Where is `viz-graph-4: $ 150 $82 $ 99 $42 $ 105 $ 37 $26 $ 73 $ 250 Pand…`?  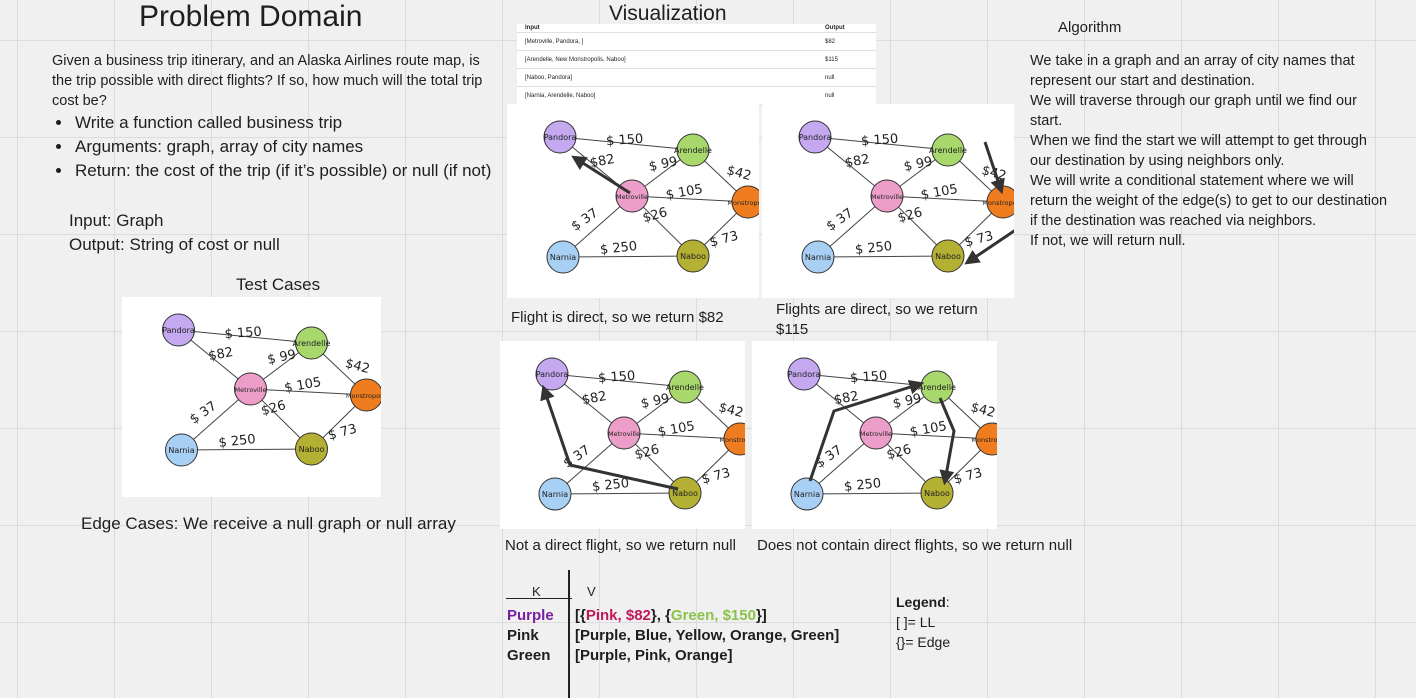 viz-graph-4: $ 150 $82 $ 99 $42 $ 105 $ 37 $26 $ 73 $ 250 Pand… is located at coordinates (874, 435).